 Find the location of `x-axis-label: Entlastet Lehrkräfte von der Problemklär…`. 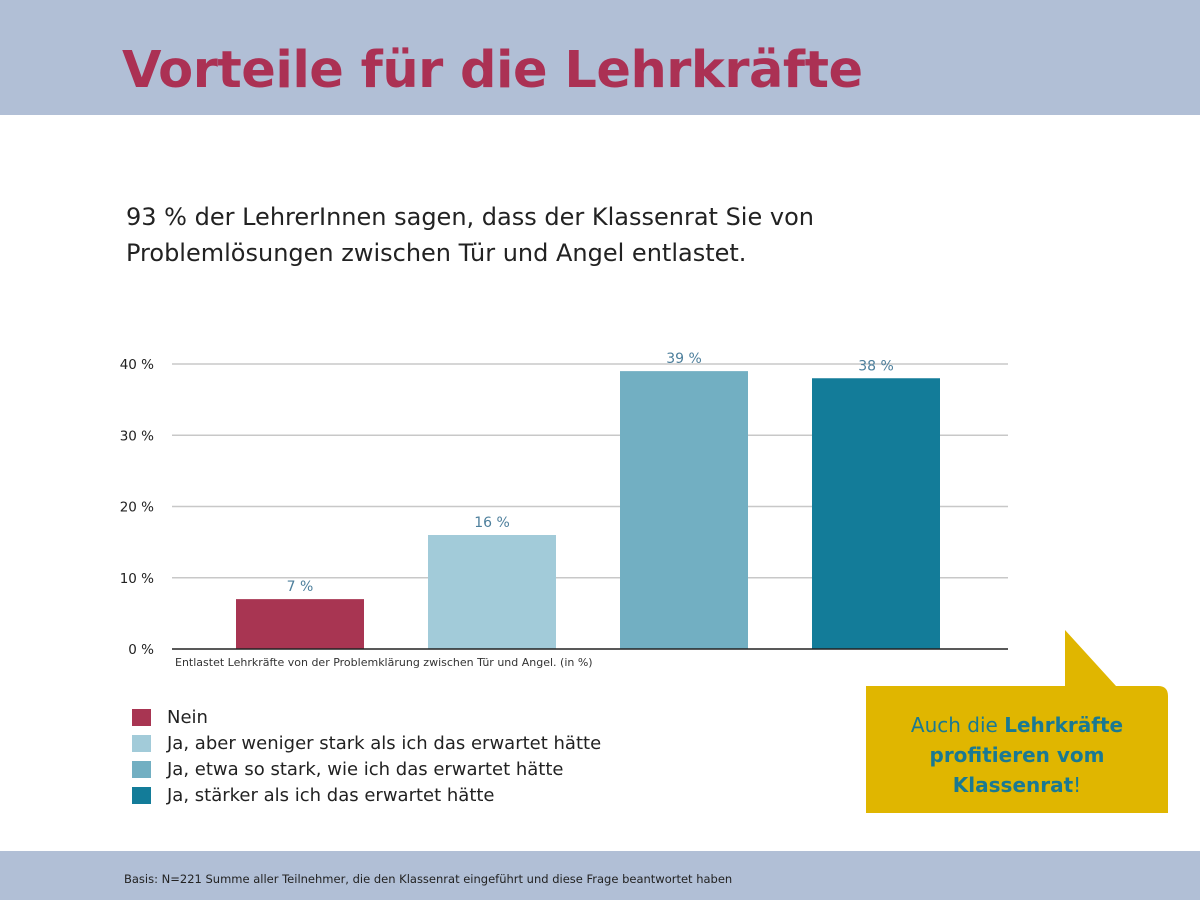

x-axis-label: Entlastet Lehrkräfte von der Problemklär… is located at coordinates (384, 662).